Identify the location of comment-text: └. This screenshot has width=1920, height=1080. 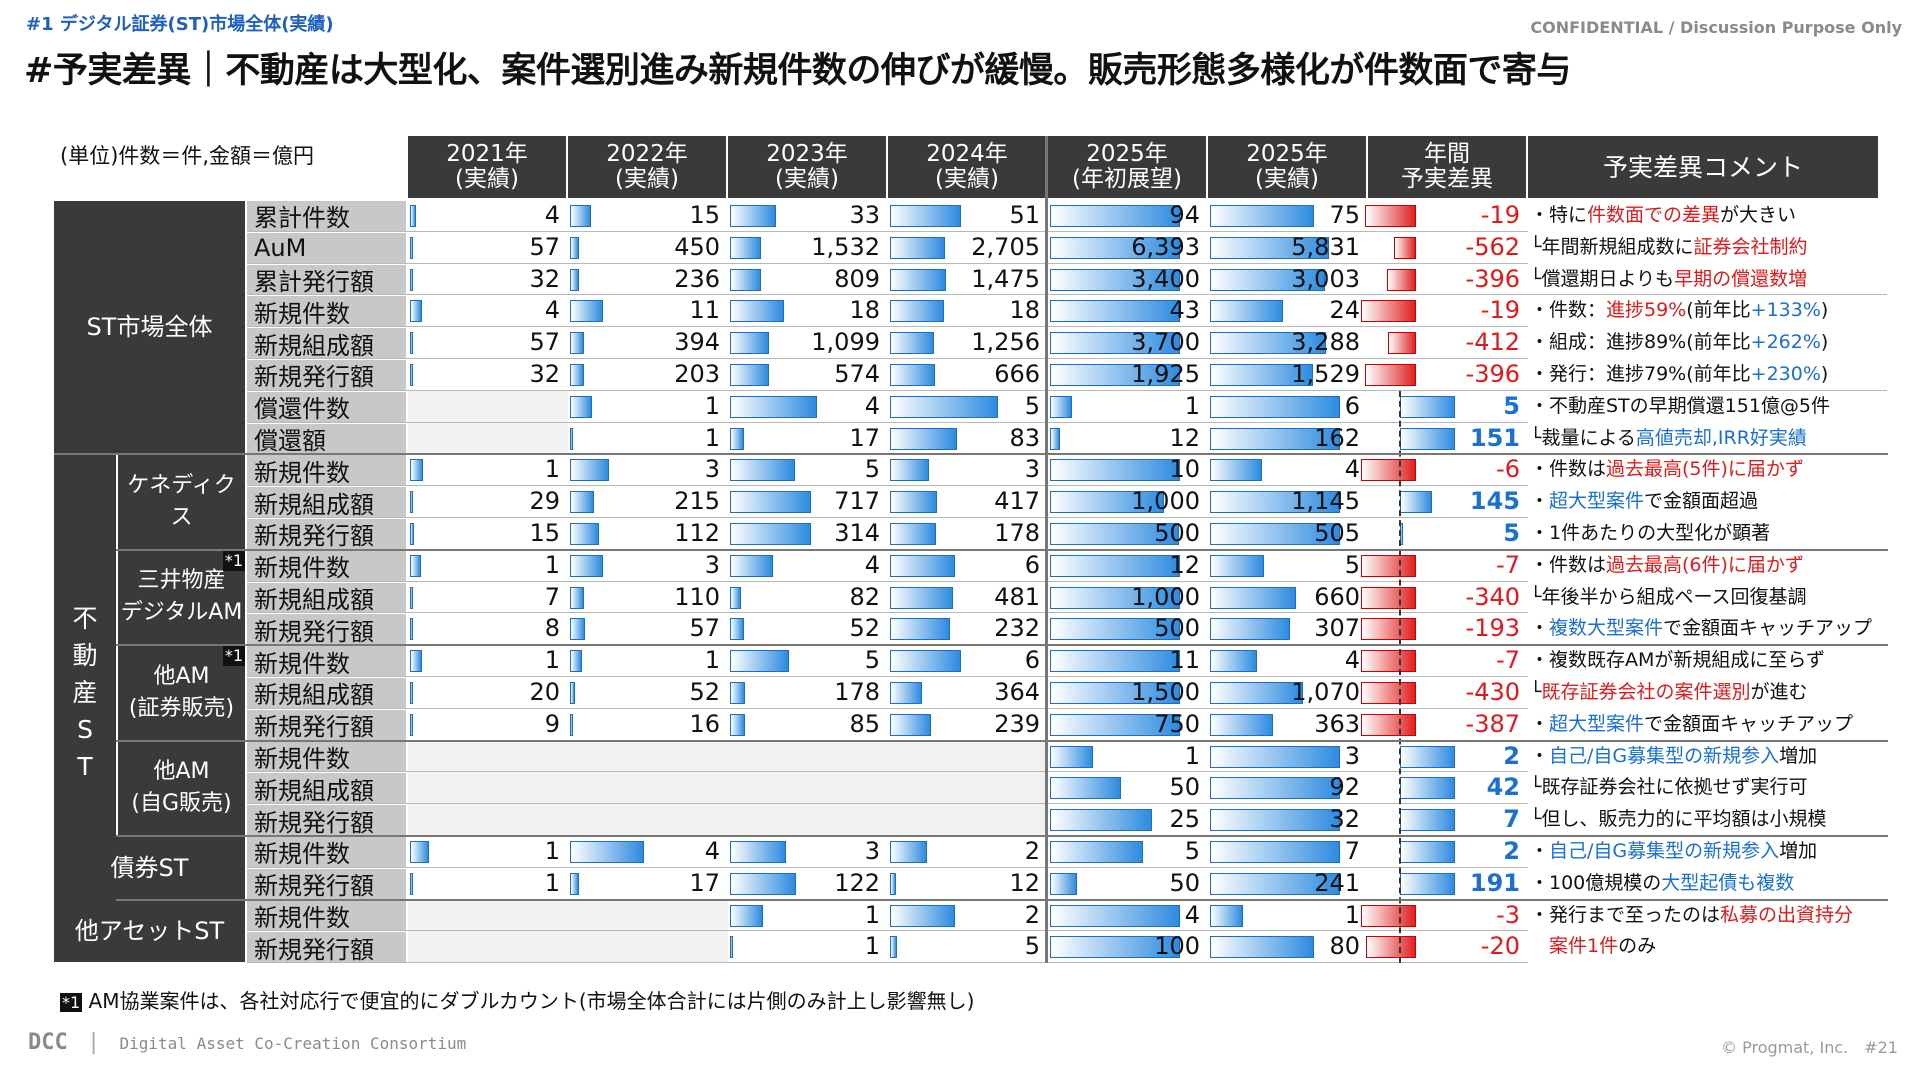
(1536, 692).